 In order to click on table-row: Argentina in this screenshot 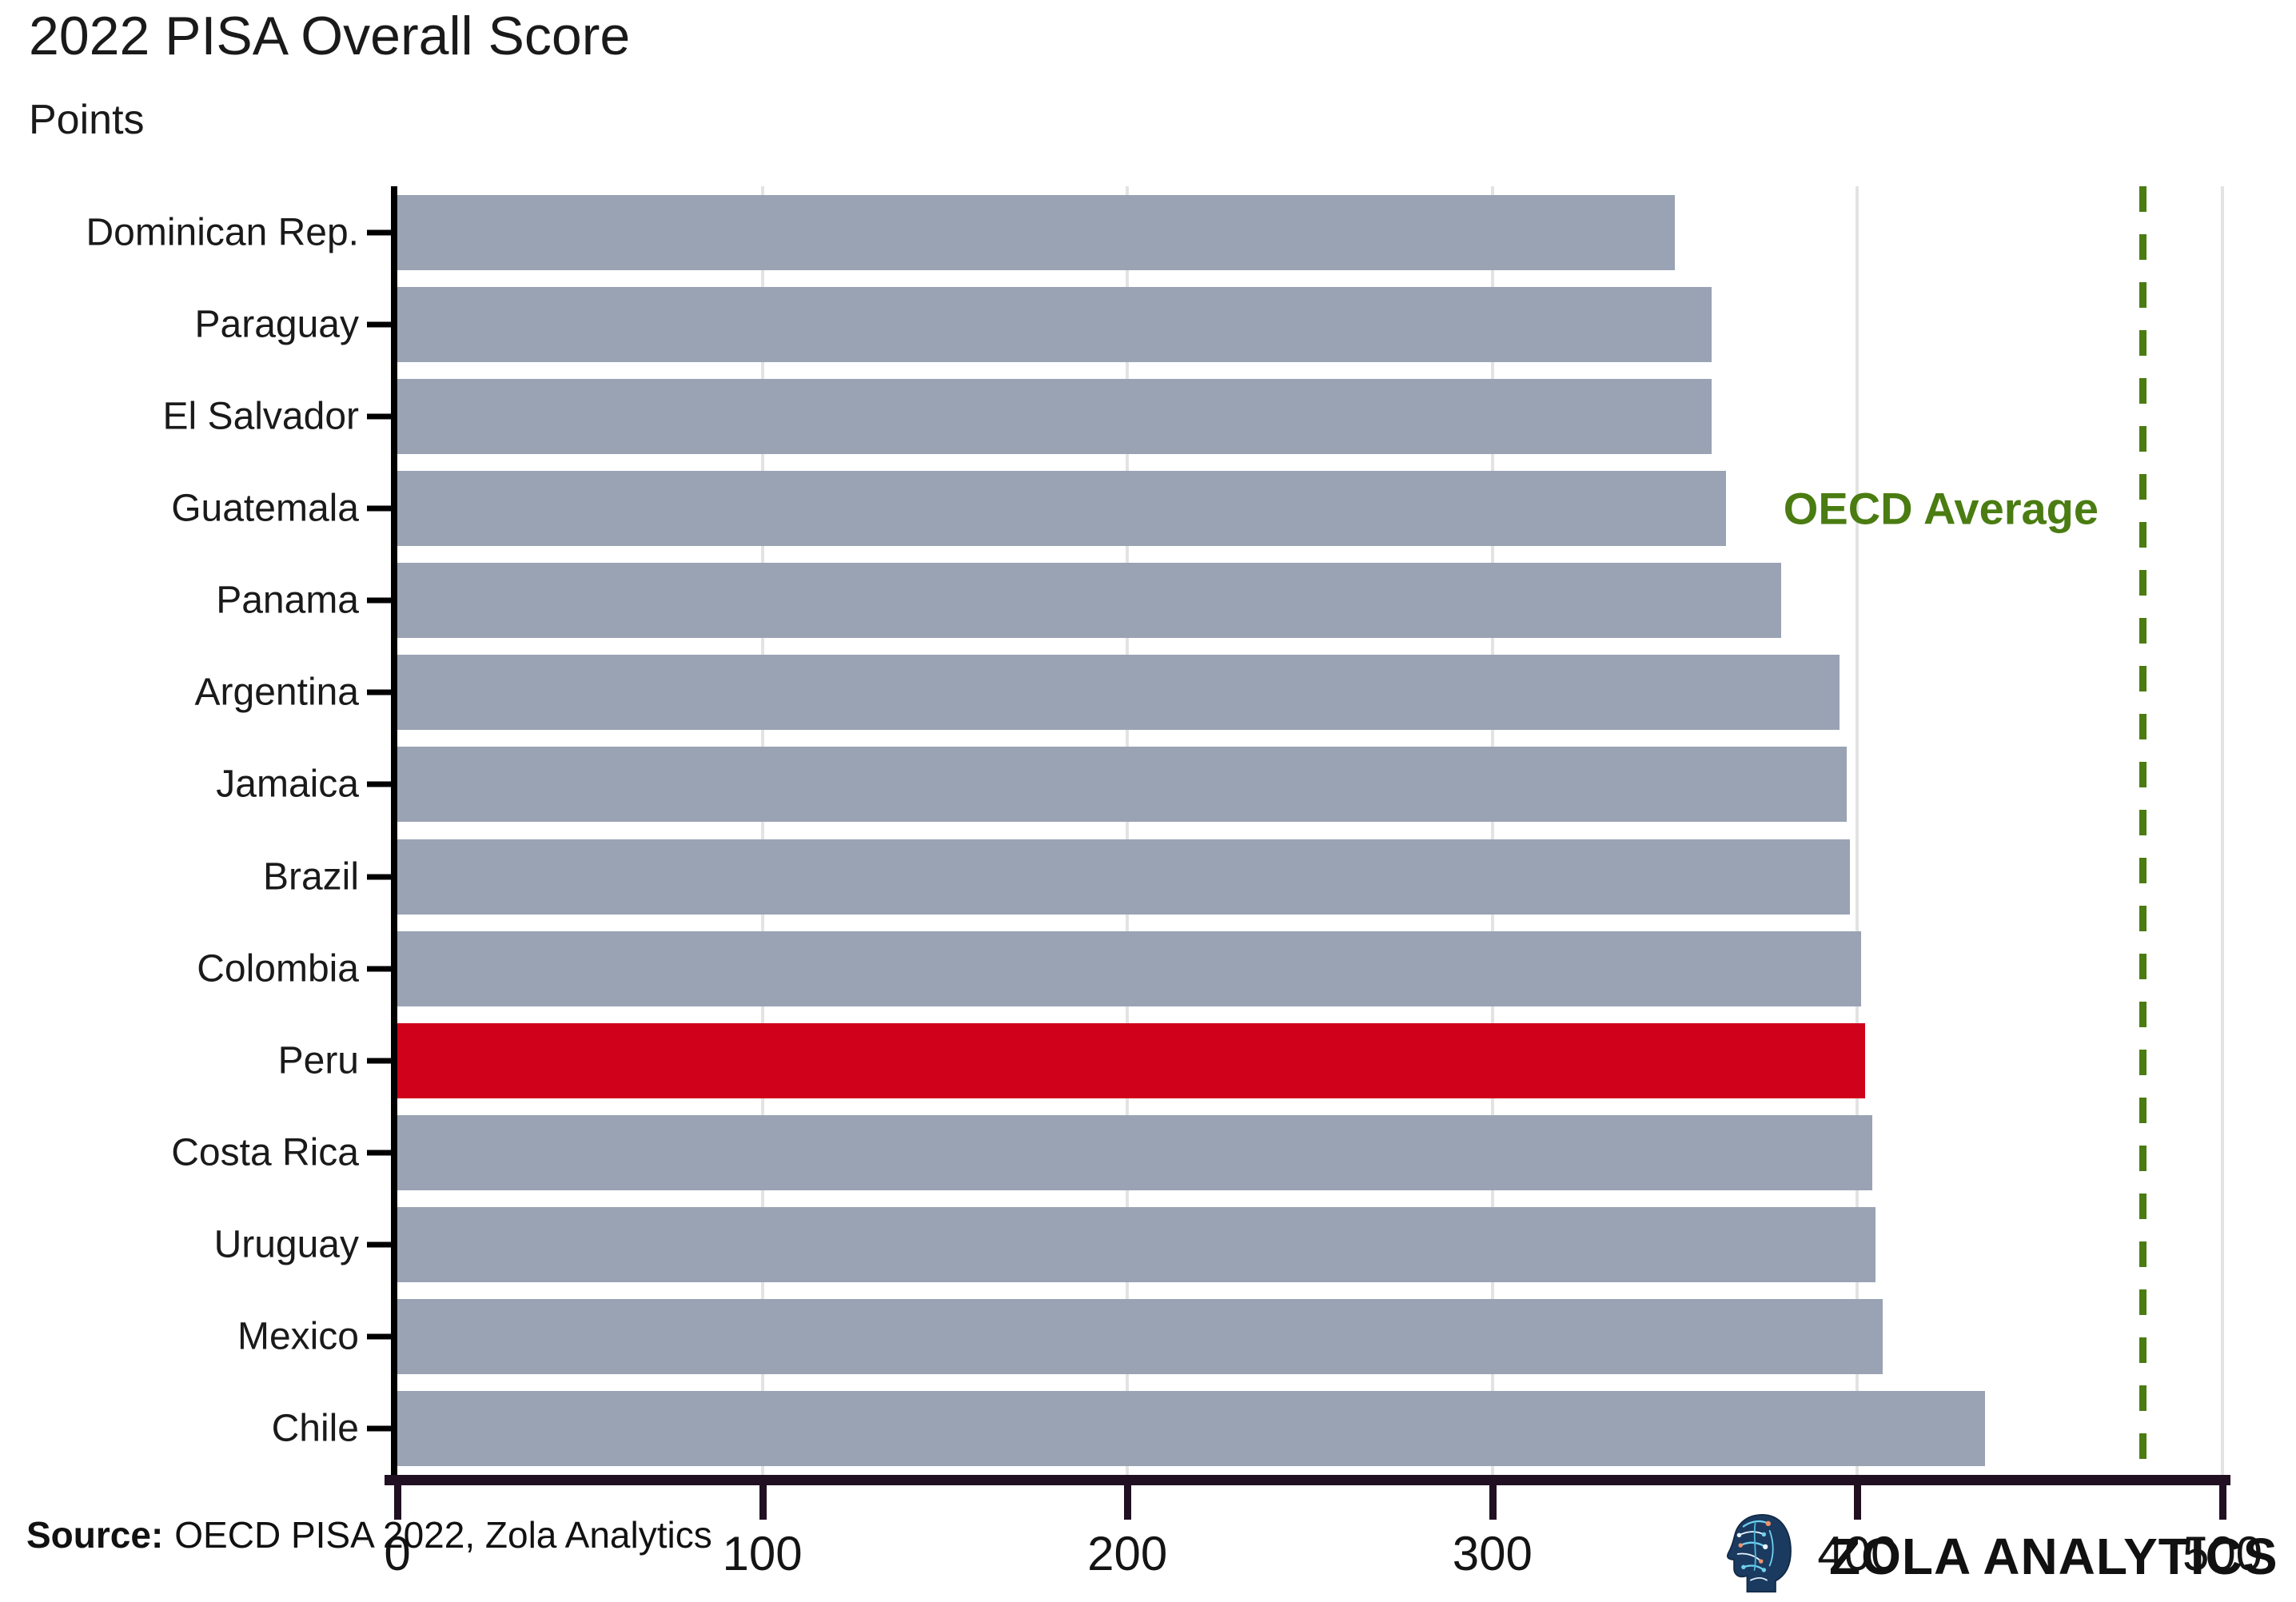, I will do `click(1208, 693)`.